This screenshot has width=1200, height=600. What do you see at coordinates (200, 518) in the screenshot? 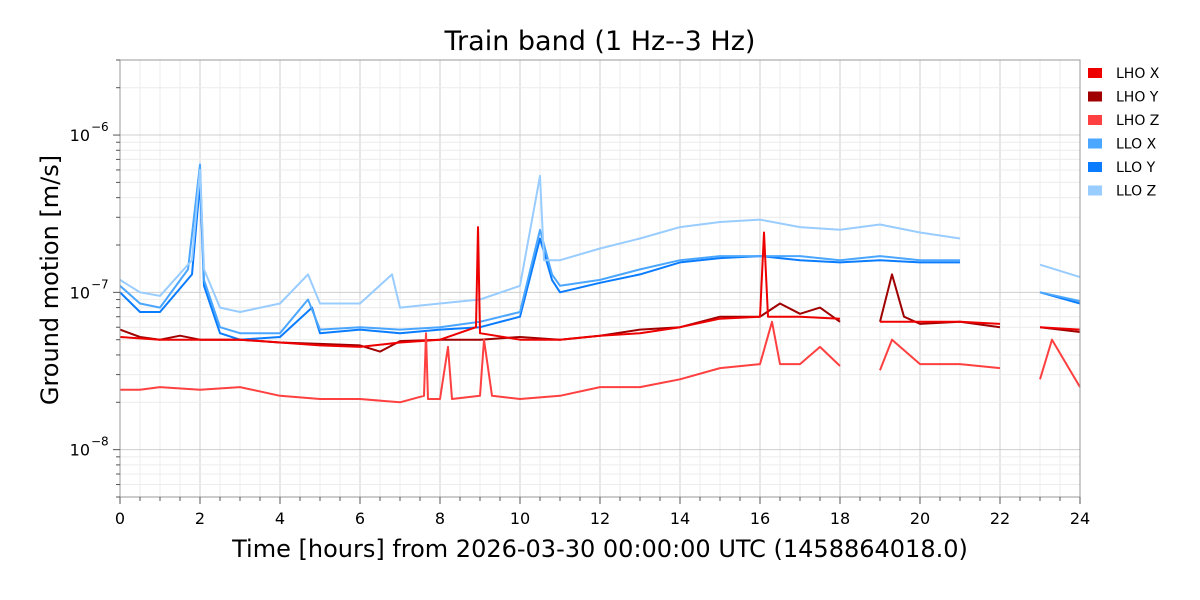
I see `x-tick-label: 2` at bounding box center [200, 518].